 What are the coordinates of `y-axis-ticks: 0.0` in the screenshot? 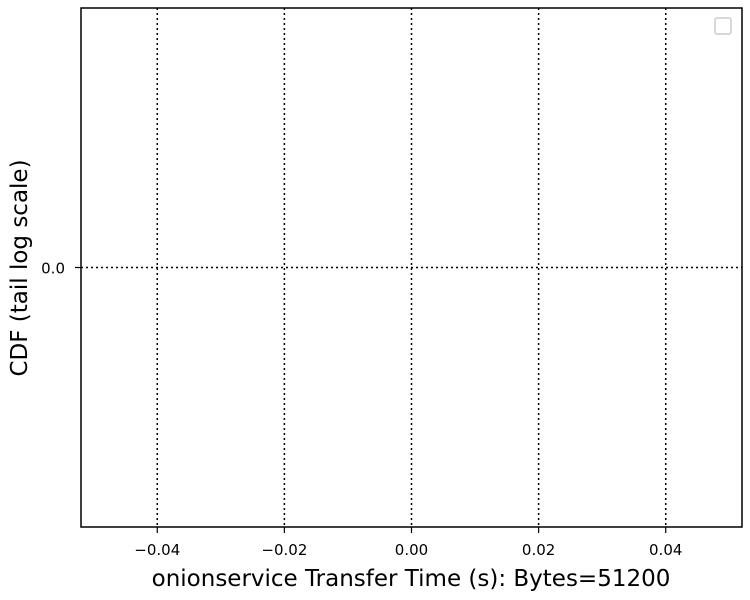 It's located at (61, 269).